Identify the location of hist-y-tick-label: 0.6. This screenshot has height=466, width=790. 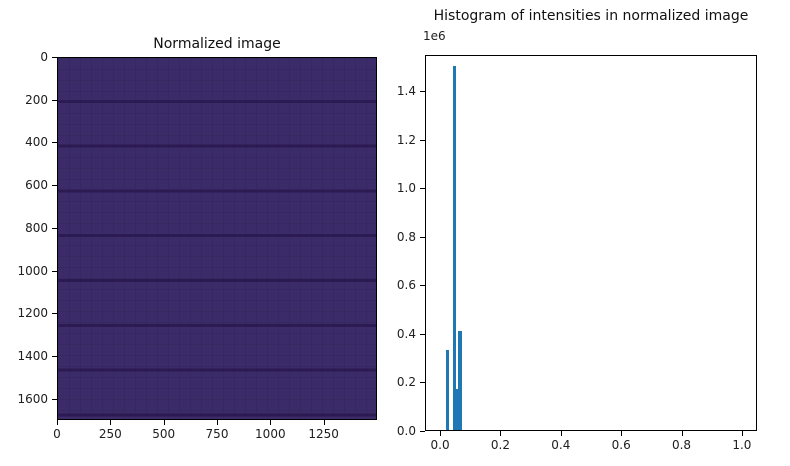
(406, 285).